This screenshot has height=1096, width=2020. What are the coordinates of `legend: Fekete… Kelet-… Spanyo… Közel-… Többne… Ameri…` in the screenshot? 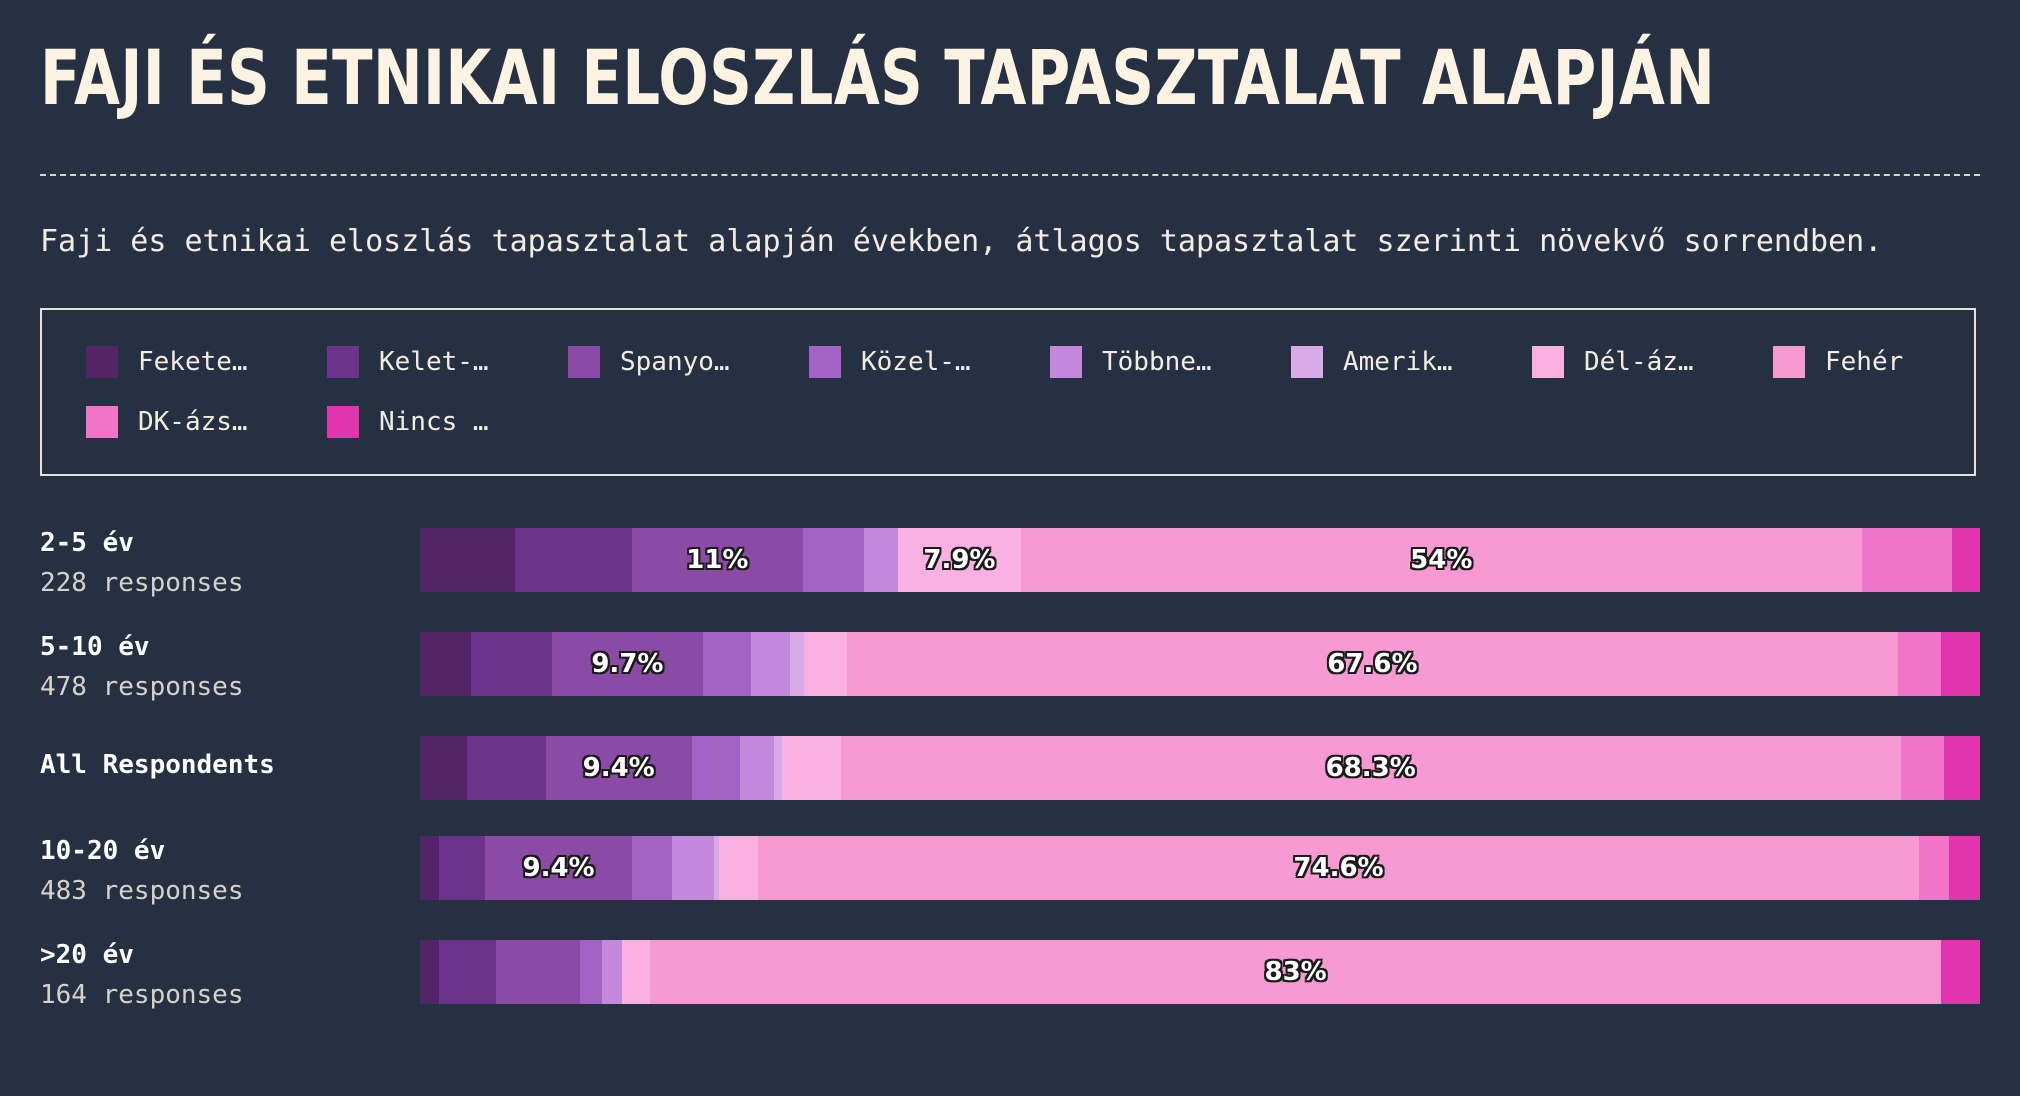 It's located at (1008, 392).